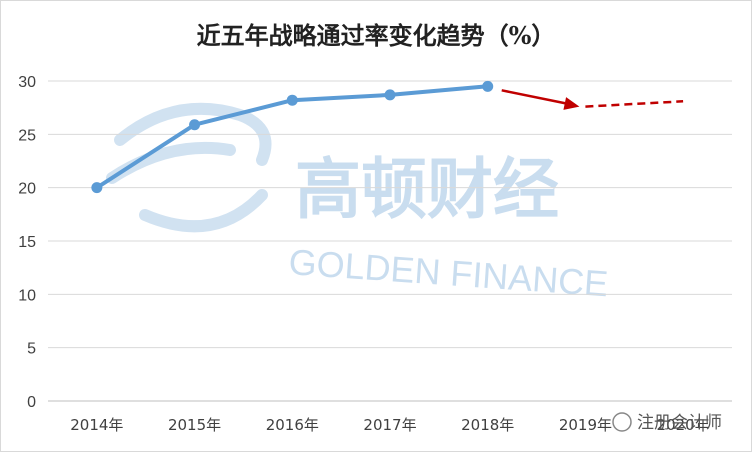 This screenshot has height=452, width=752. What do you see at coordinates (27, 295) in the screenshot?
I see `y-tick-label: 10` at bounding box center [27, 295].